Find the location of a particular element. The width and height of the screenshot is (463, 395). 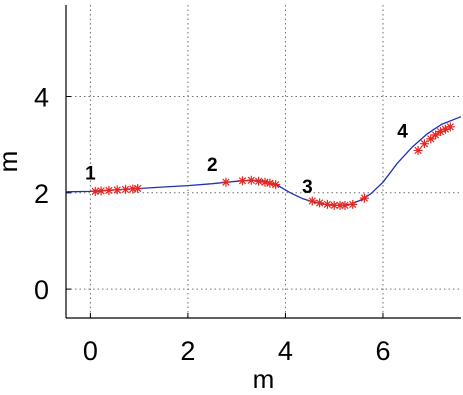

x-axis-label: m is located at coordinates (264, 379).